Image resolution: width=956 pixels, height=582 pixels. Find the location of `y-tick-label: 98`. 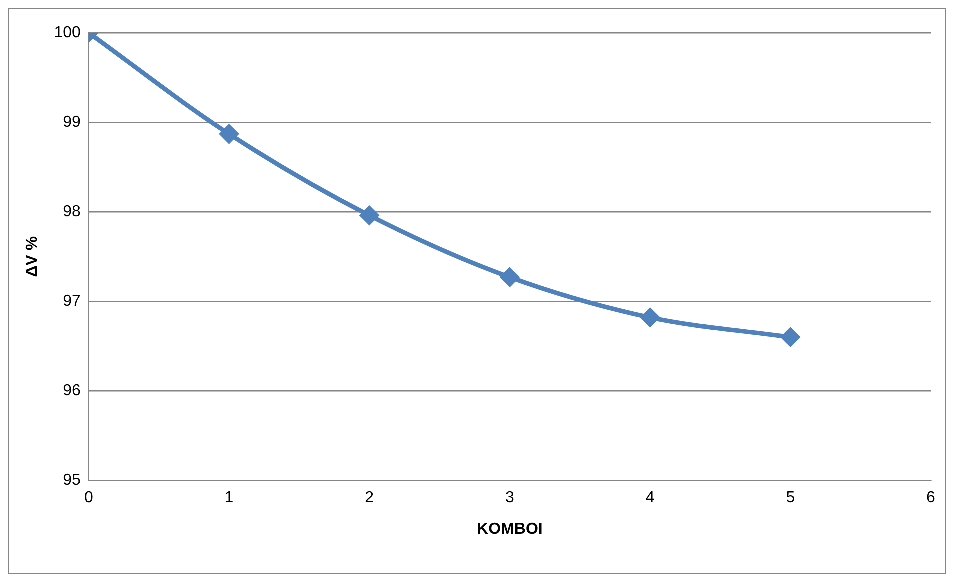

y-tick-label: 98 is located at coordinates (72, 211).